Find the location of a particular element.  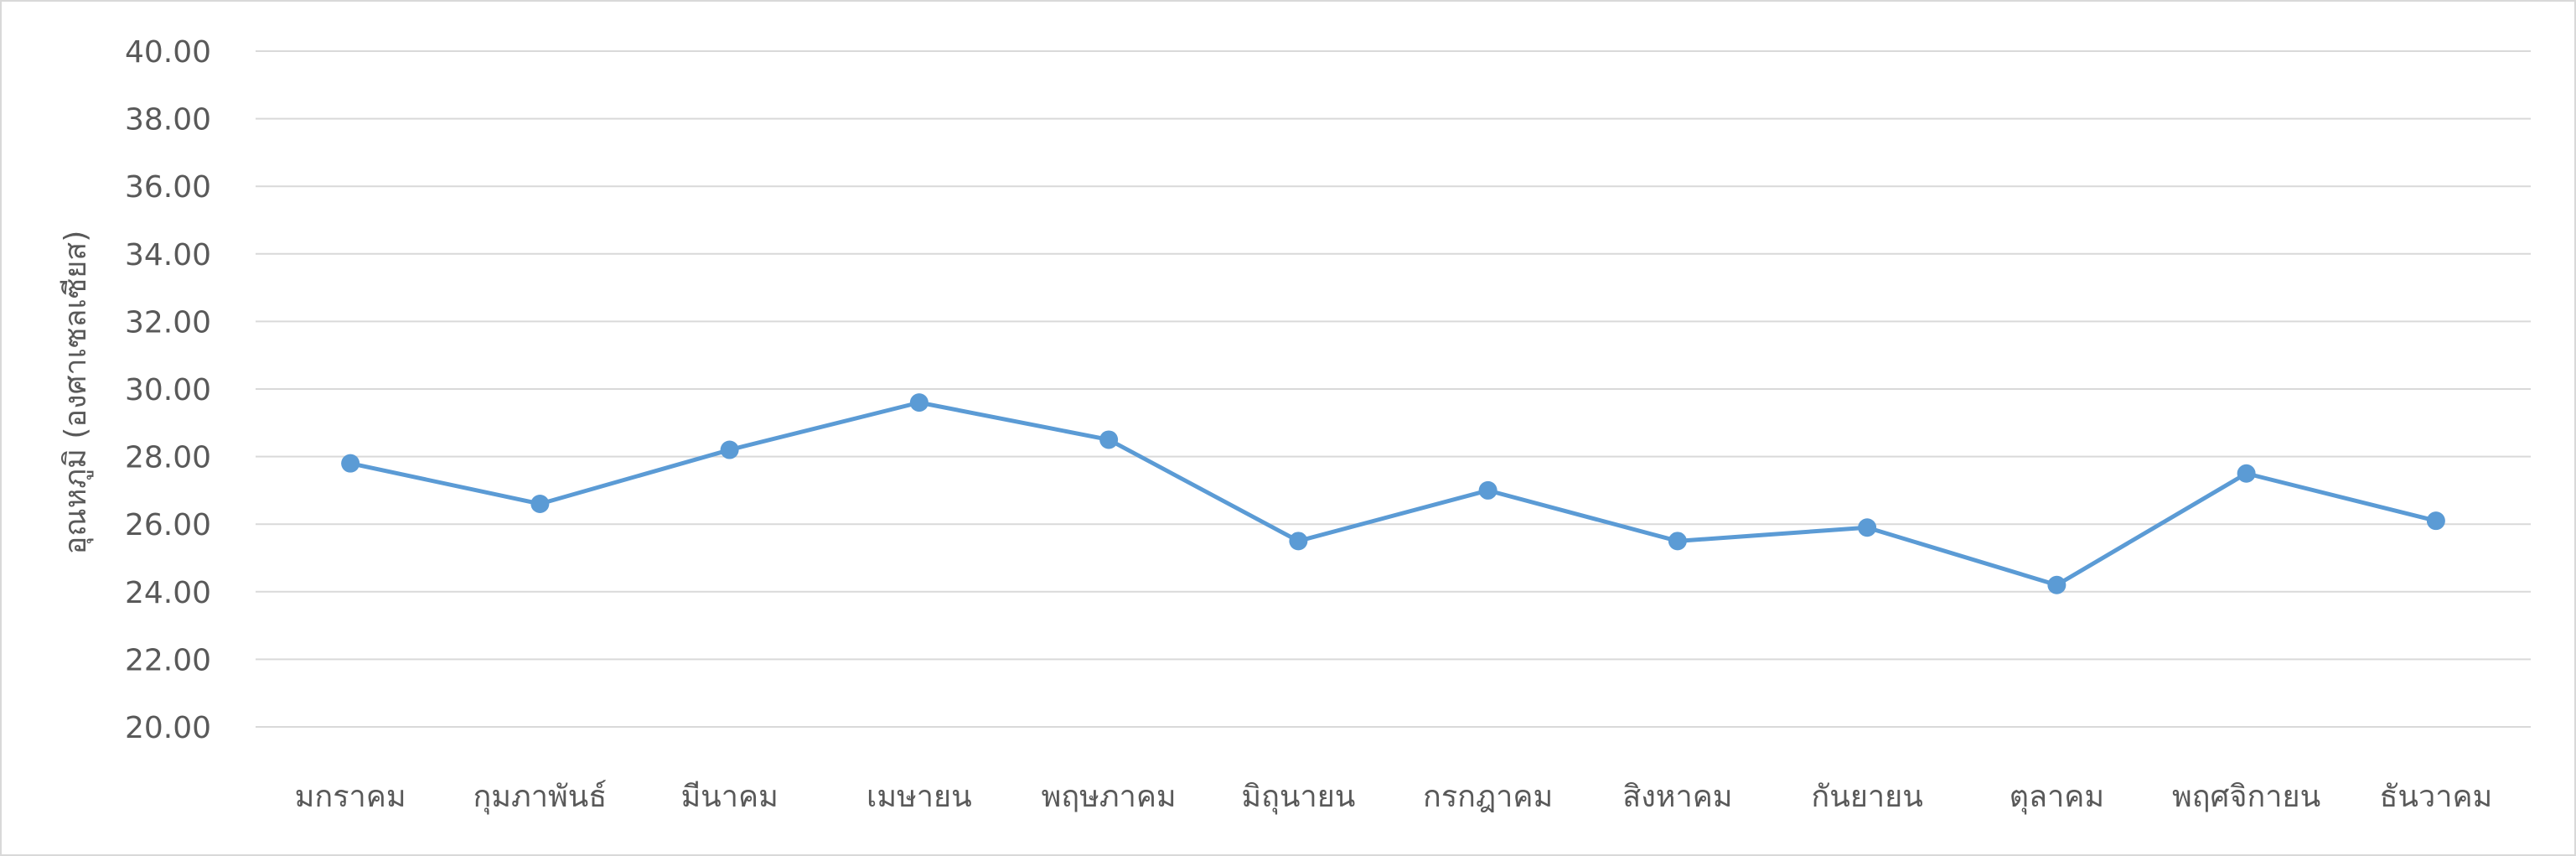

y-tick-label: 30.00 is located at coordinates (168, 390).